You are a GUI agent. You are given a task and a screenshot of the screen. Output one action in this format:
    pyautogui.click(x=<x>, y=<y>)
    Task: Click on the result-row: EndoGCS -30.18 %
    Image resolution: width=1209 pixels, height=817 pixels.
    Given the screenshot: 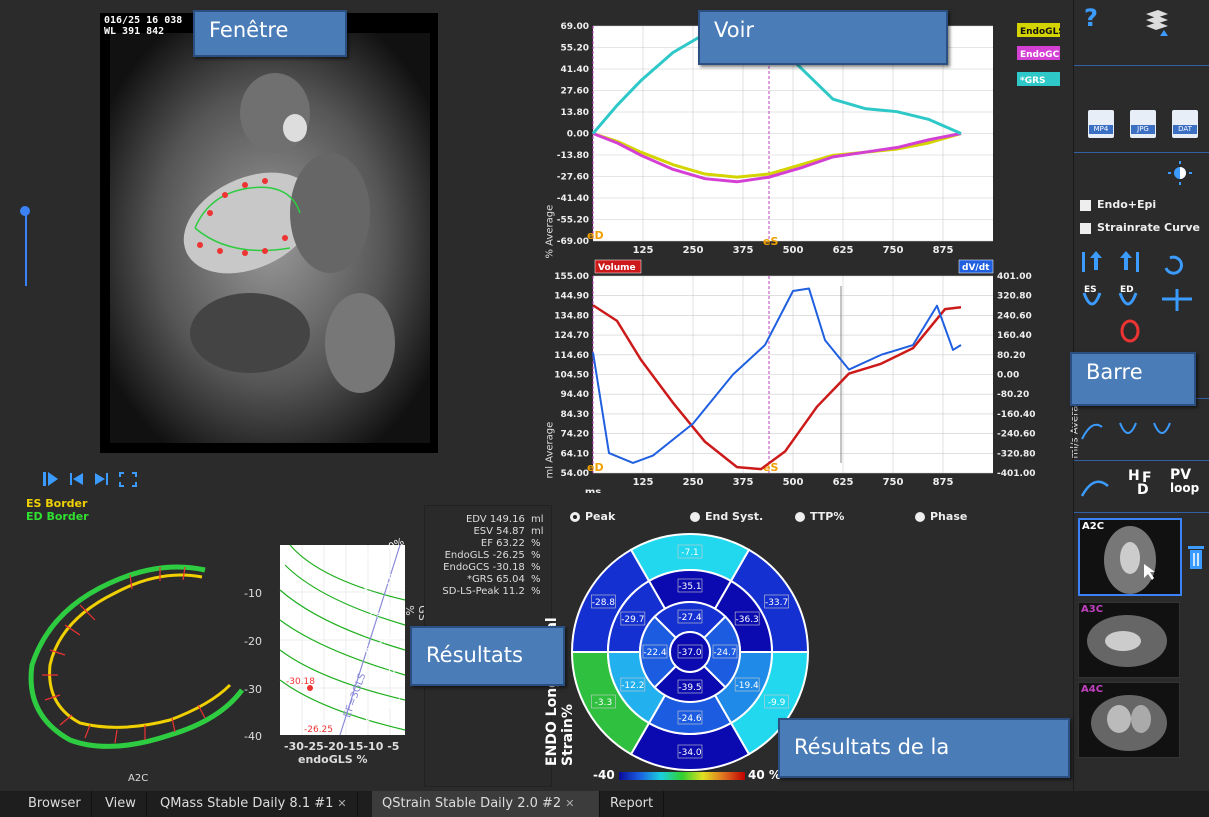 What is the action you would take?
    pyautogui.click(x=485, y=568)
    